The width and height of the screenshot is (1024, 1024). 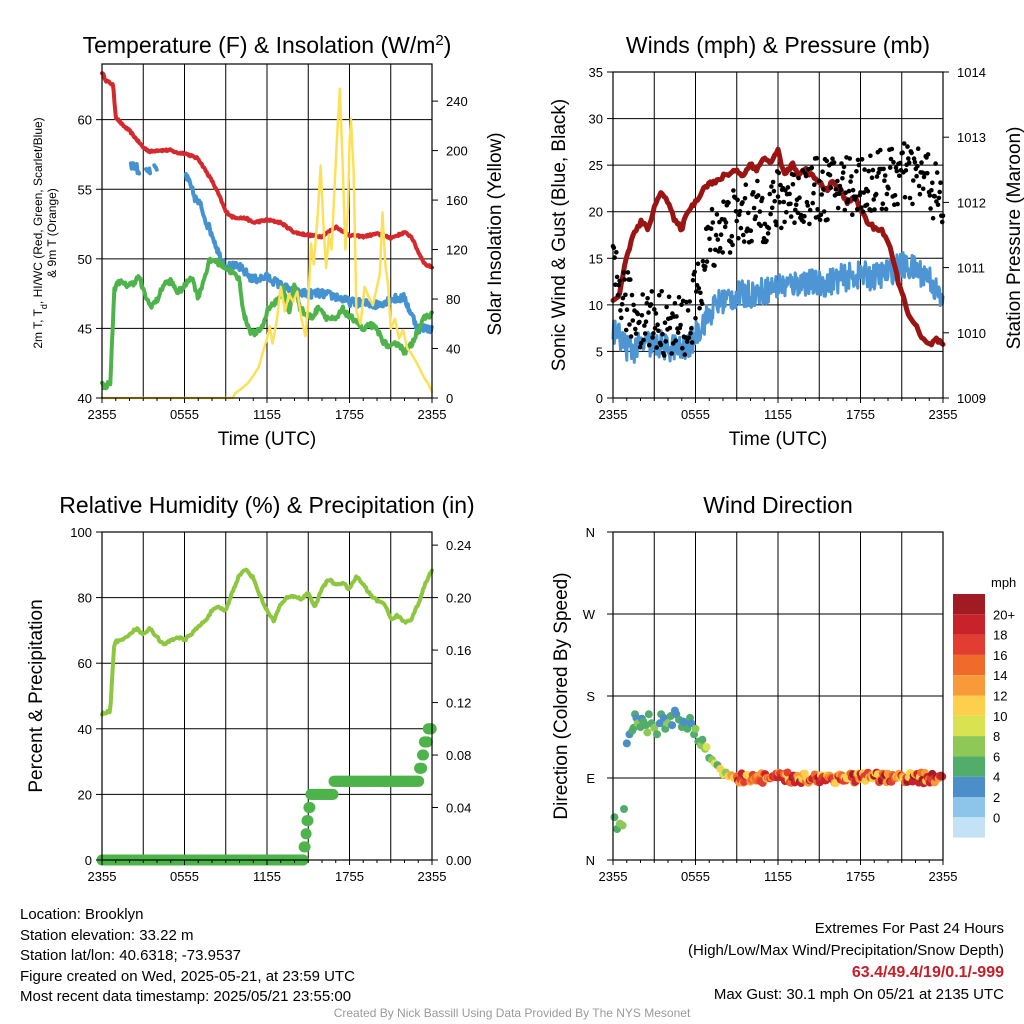 What do you see at coordinates (596, 72) in the screenshot?
I see `y-tick-label: 35` at bounding box center [596, 72].